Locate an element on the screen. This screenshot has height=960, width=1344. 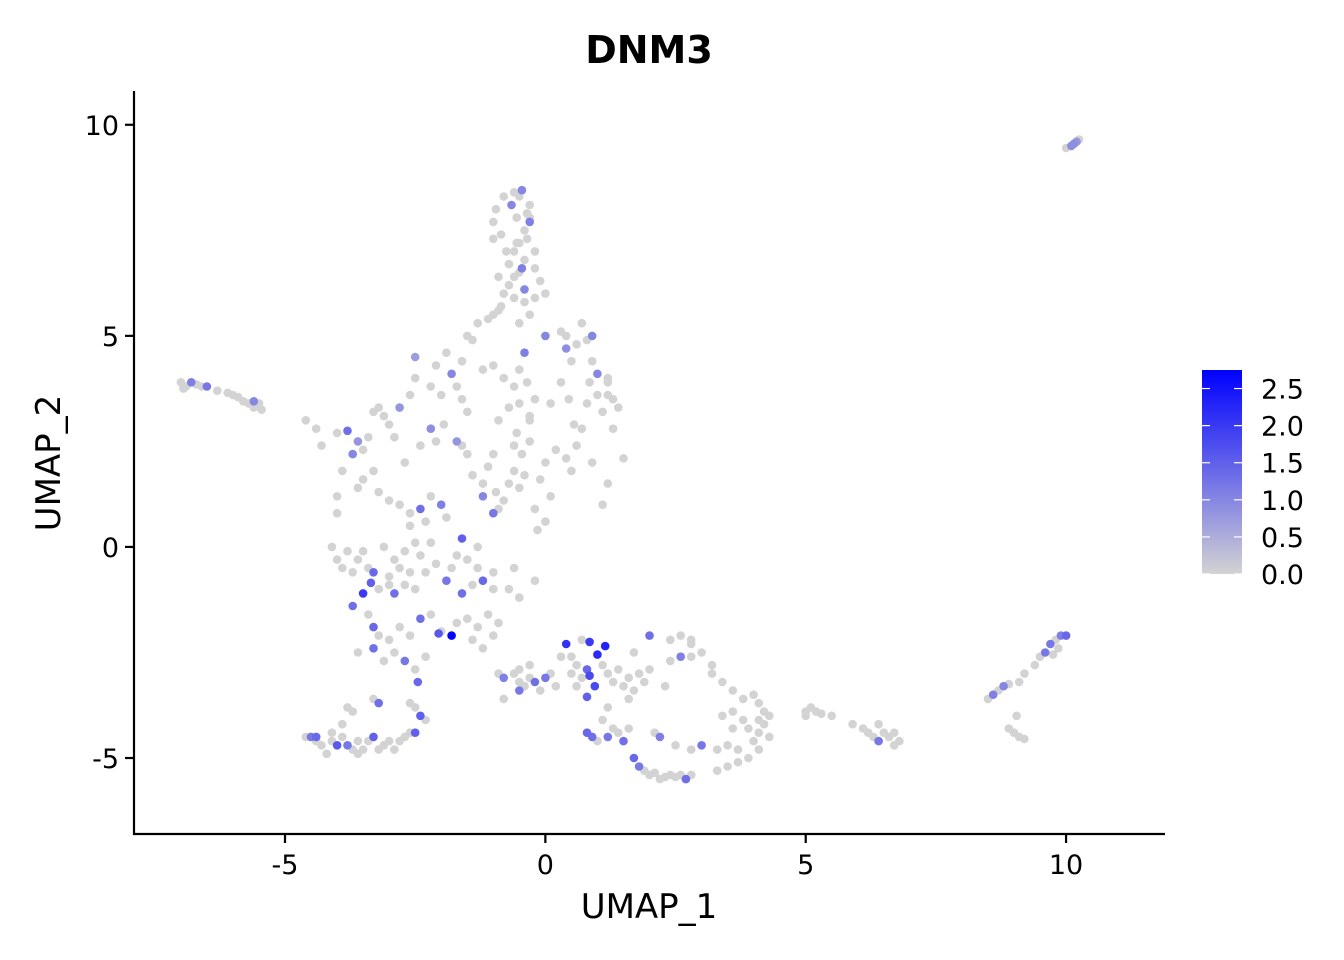
x-tick-label: 10 is located at coordinates (1066, 865).